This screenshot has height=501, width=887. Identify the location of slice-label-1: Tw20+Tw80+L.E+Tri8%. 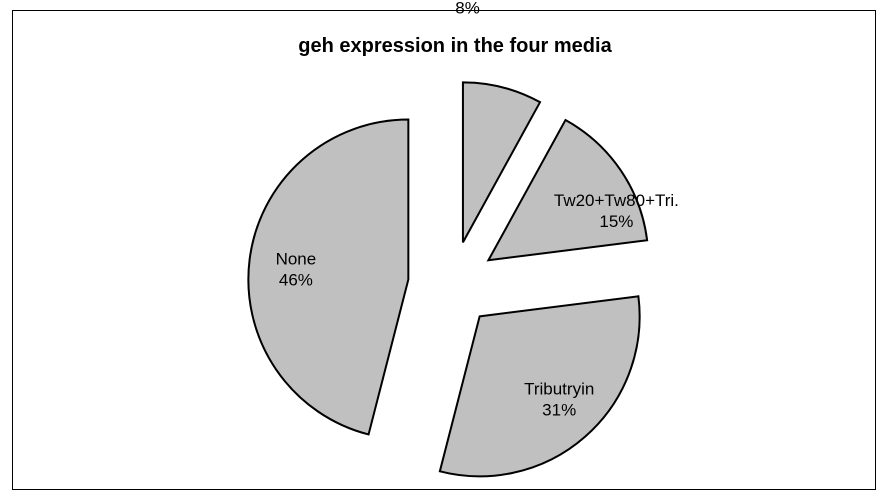
(467, 8).